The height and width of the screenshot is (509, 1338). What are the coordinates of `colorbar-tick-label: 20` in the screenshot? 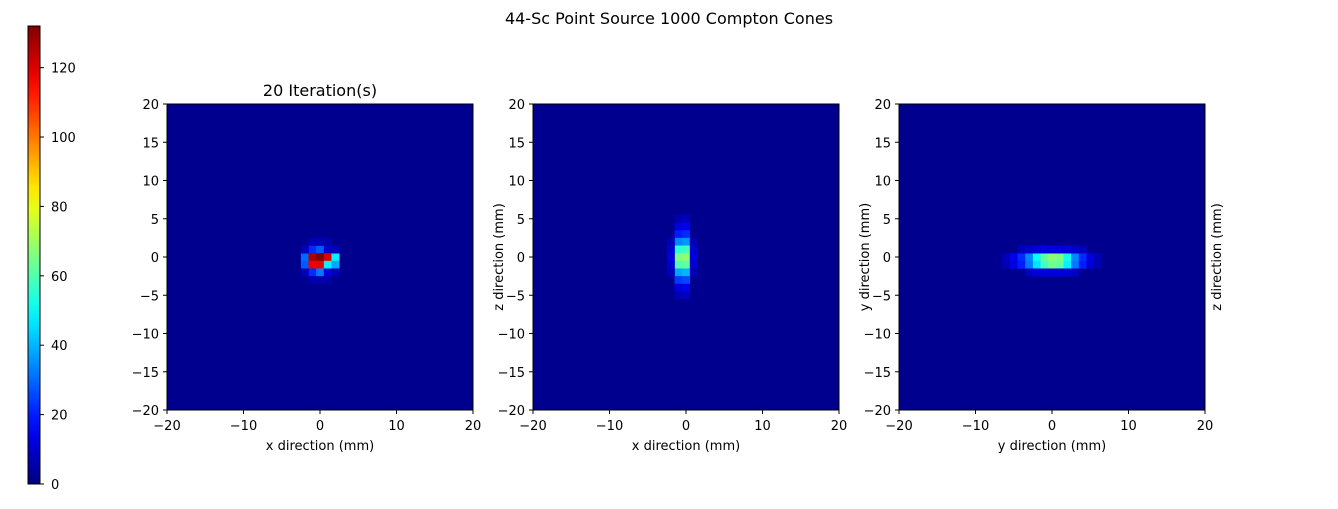 It's located at (59, 416).